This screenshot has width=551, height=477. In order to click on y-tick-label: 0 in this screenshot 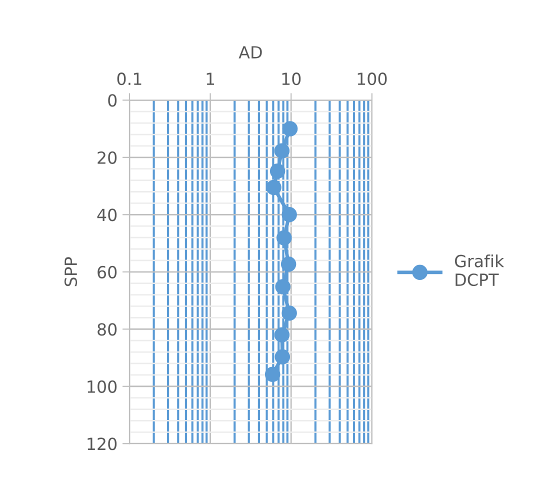, I will do `click(112, 100)`.